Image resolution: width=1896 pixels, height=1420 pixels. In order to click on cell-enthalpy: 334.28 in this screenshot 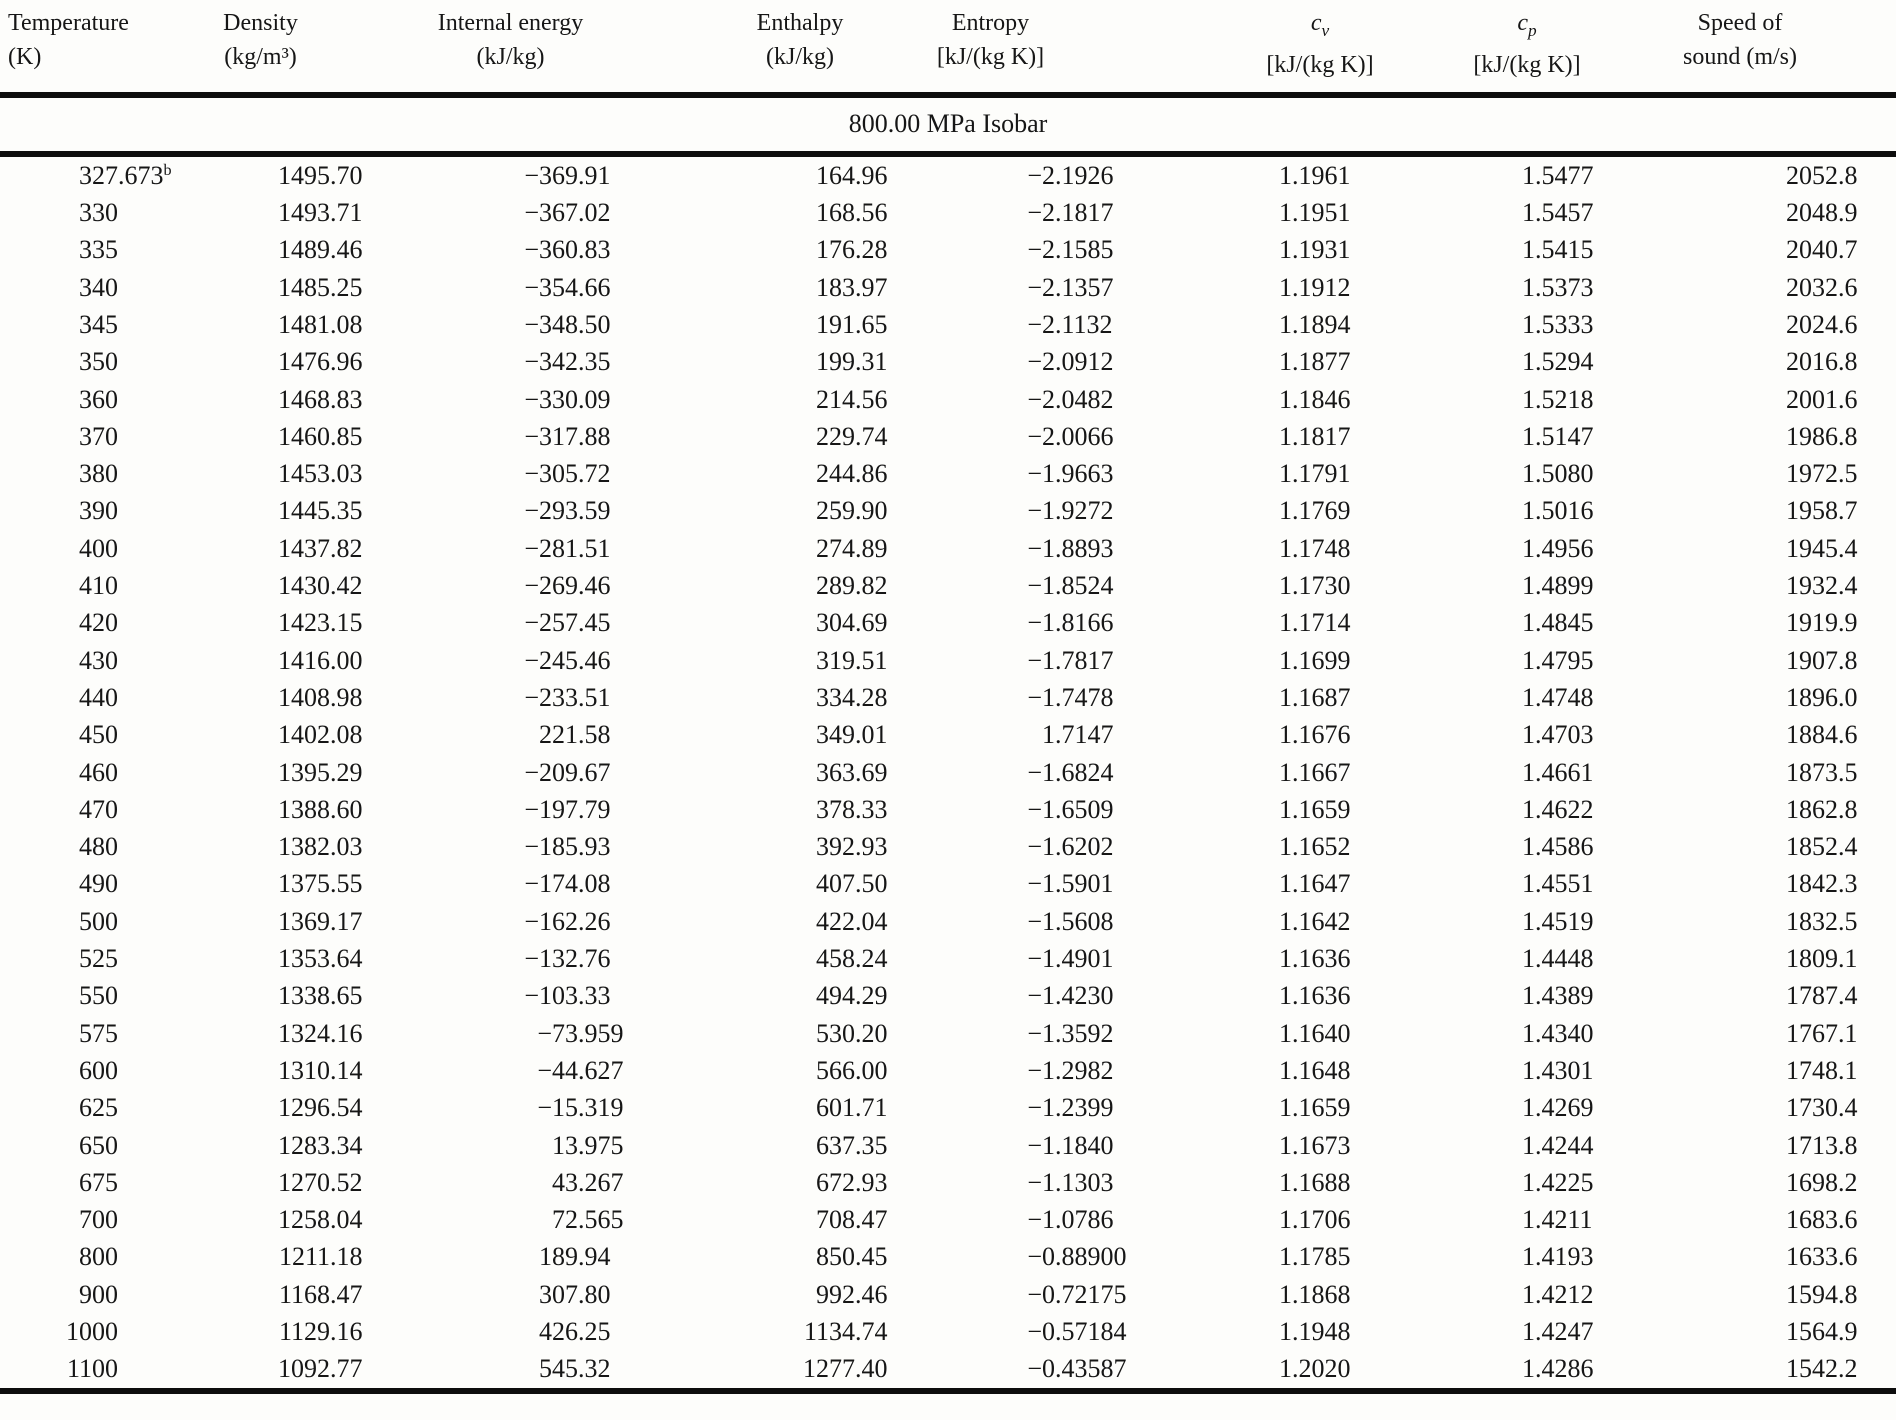, I will do `click(852, 697)`.